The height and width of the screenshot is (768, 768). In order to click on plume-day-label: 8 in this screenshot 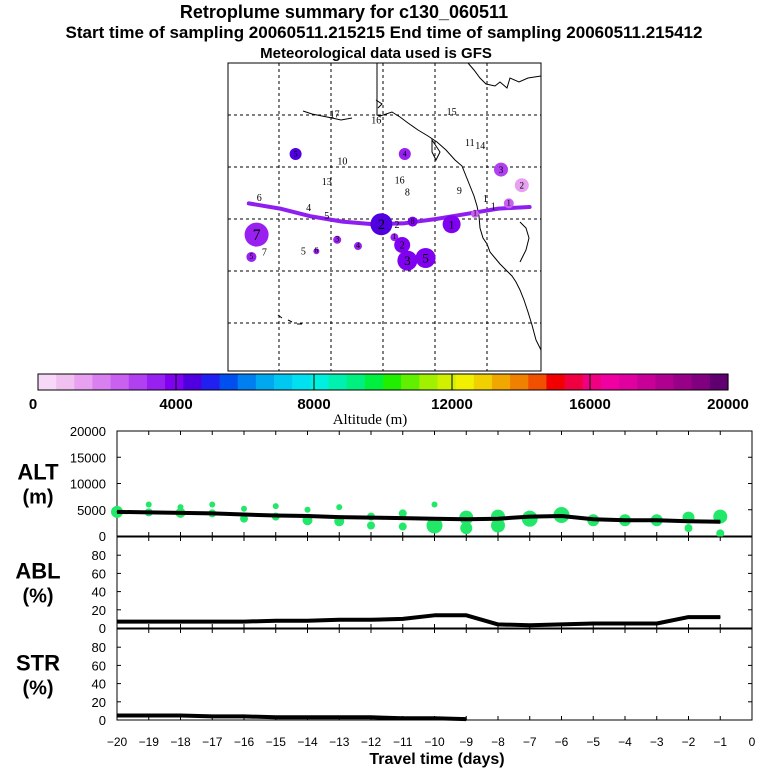, I will do `click(407, 193)`.